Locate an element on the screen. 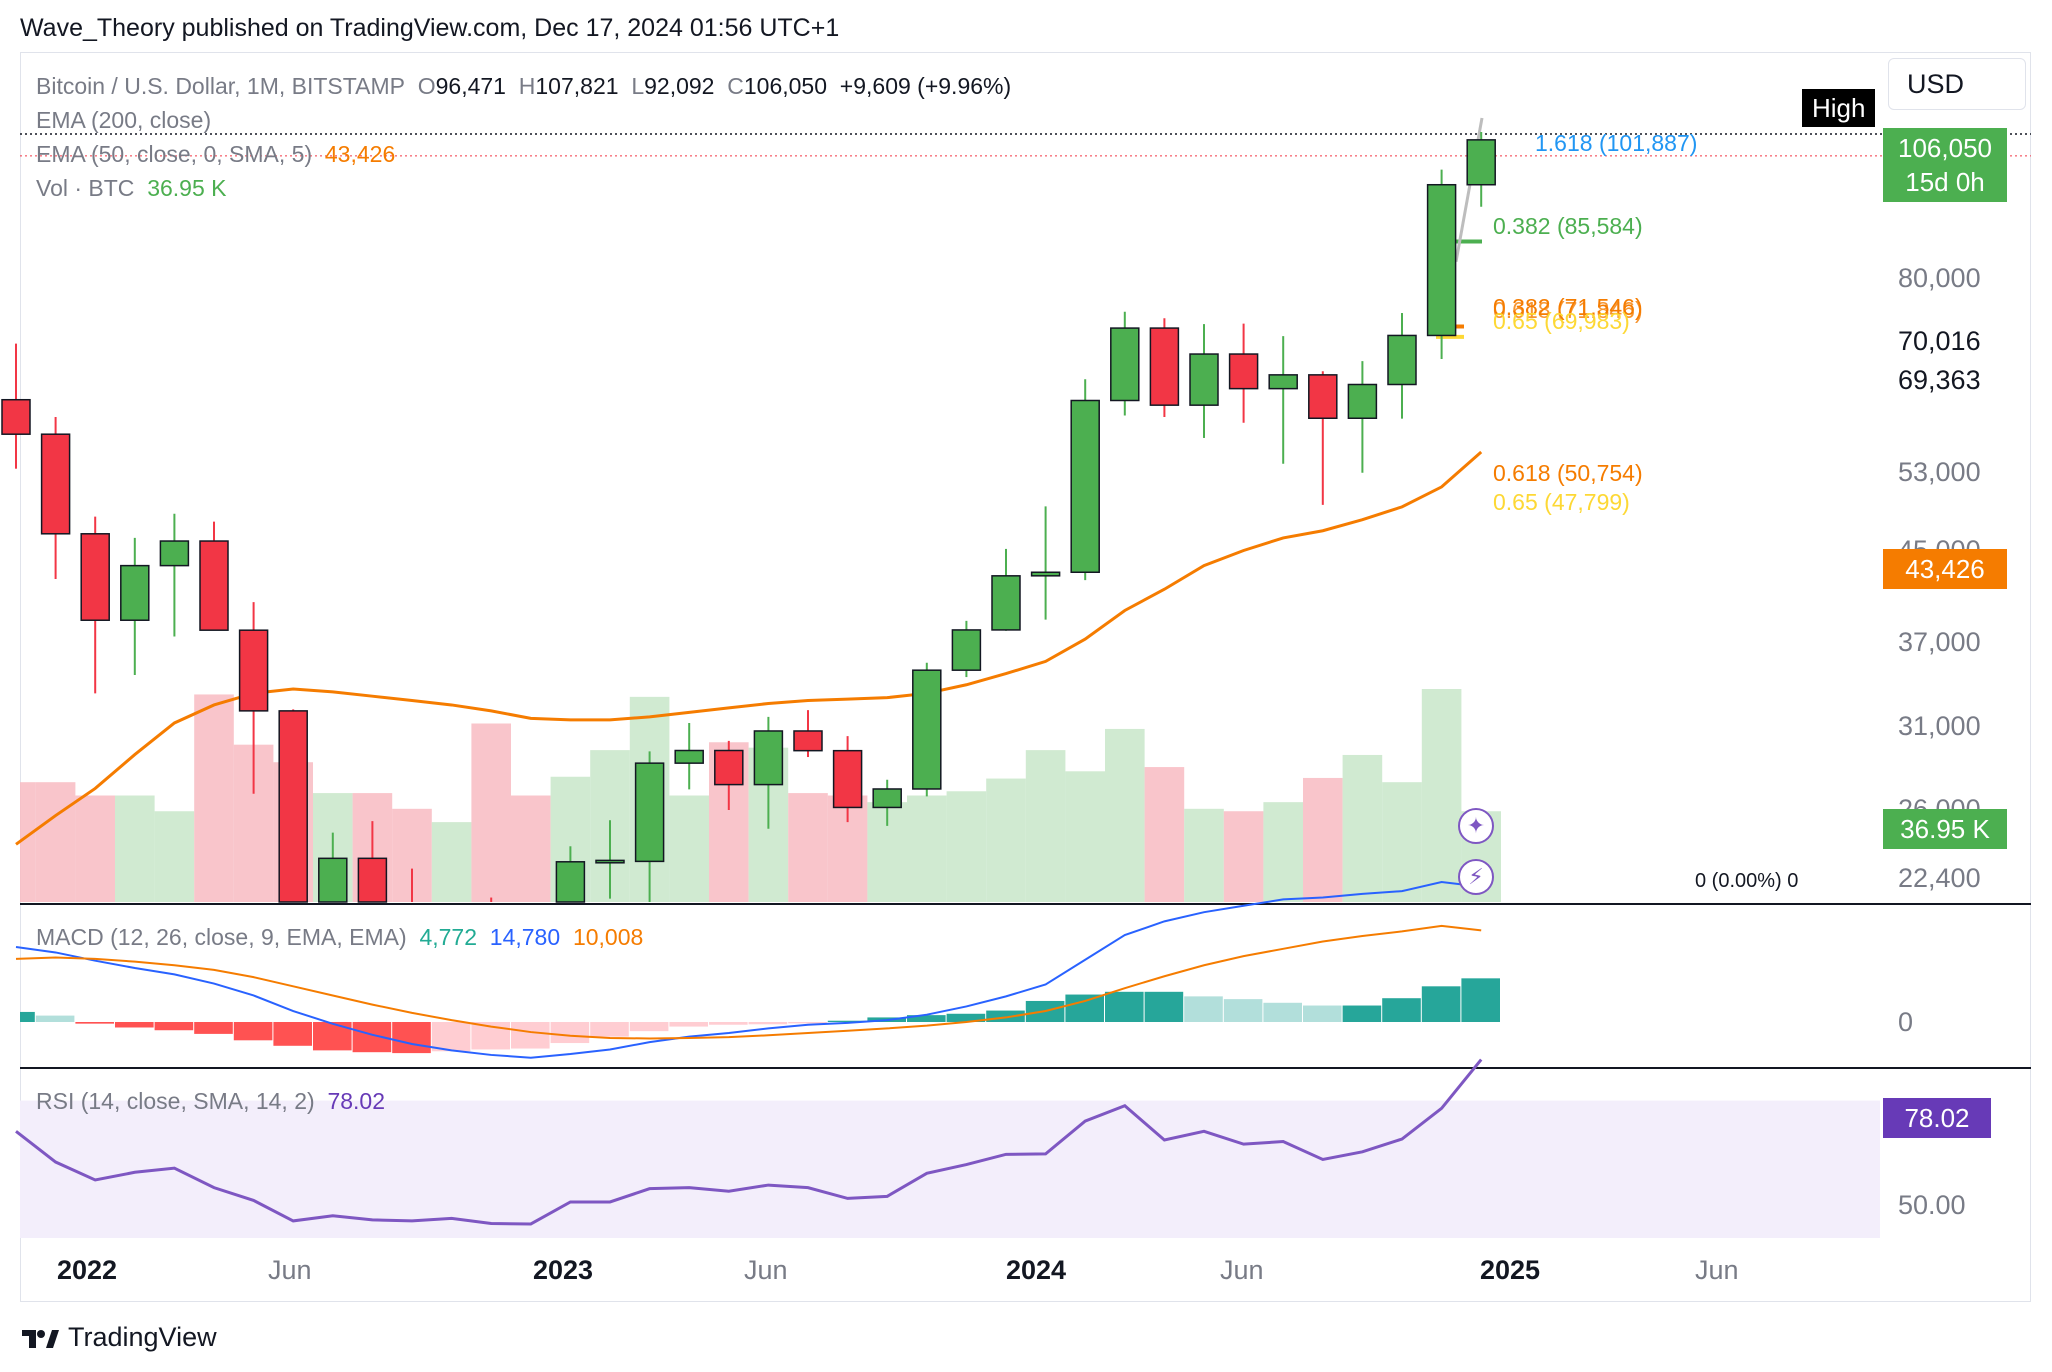 The image size is (2052, 1372). rsi-layer is located at coordinates (947, 1148).